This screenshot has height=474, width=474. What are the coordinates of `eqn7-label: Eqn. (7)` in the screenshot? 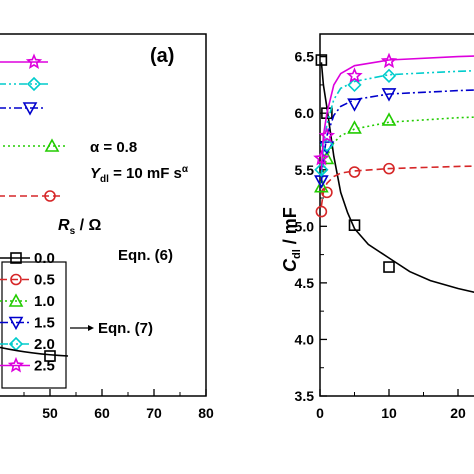 It's located at (125, 328).